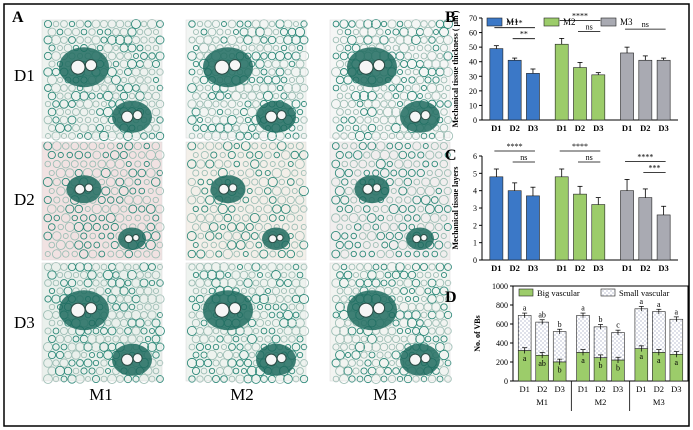 The height and width of the screenshot is (430, 693). I want to click on bar-small-m3-d3, so click(676, 336).